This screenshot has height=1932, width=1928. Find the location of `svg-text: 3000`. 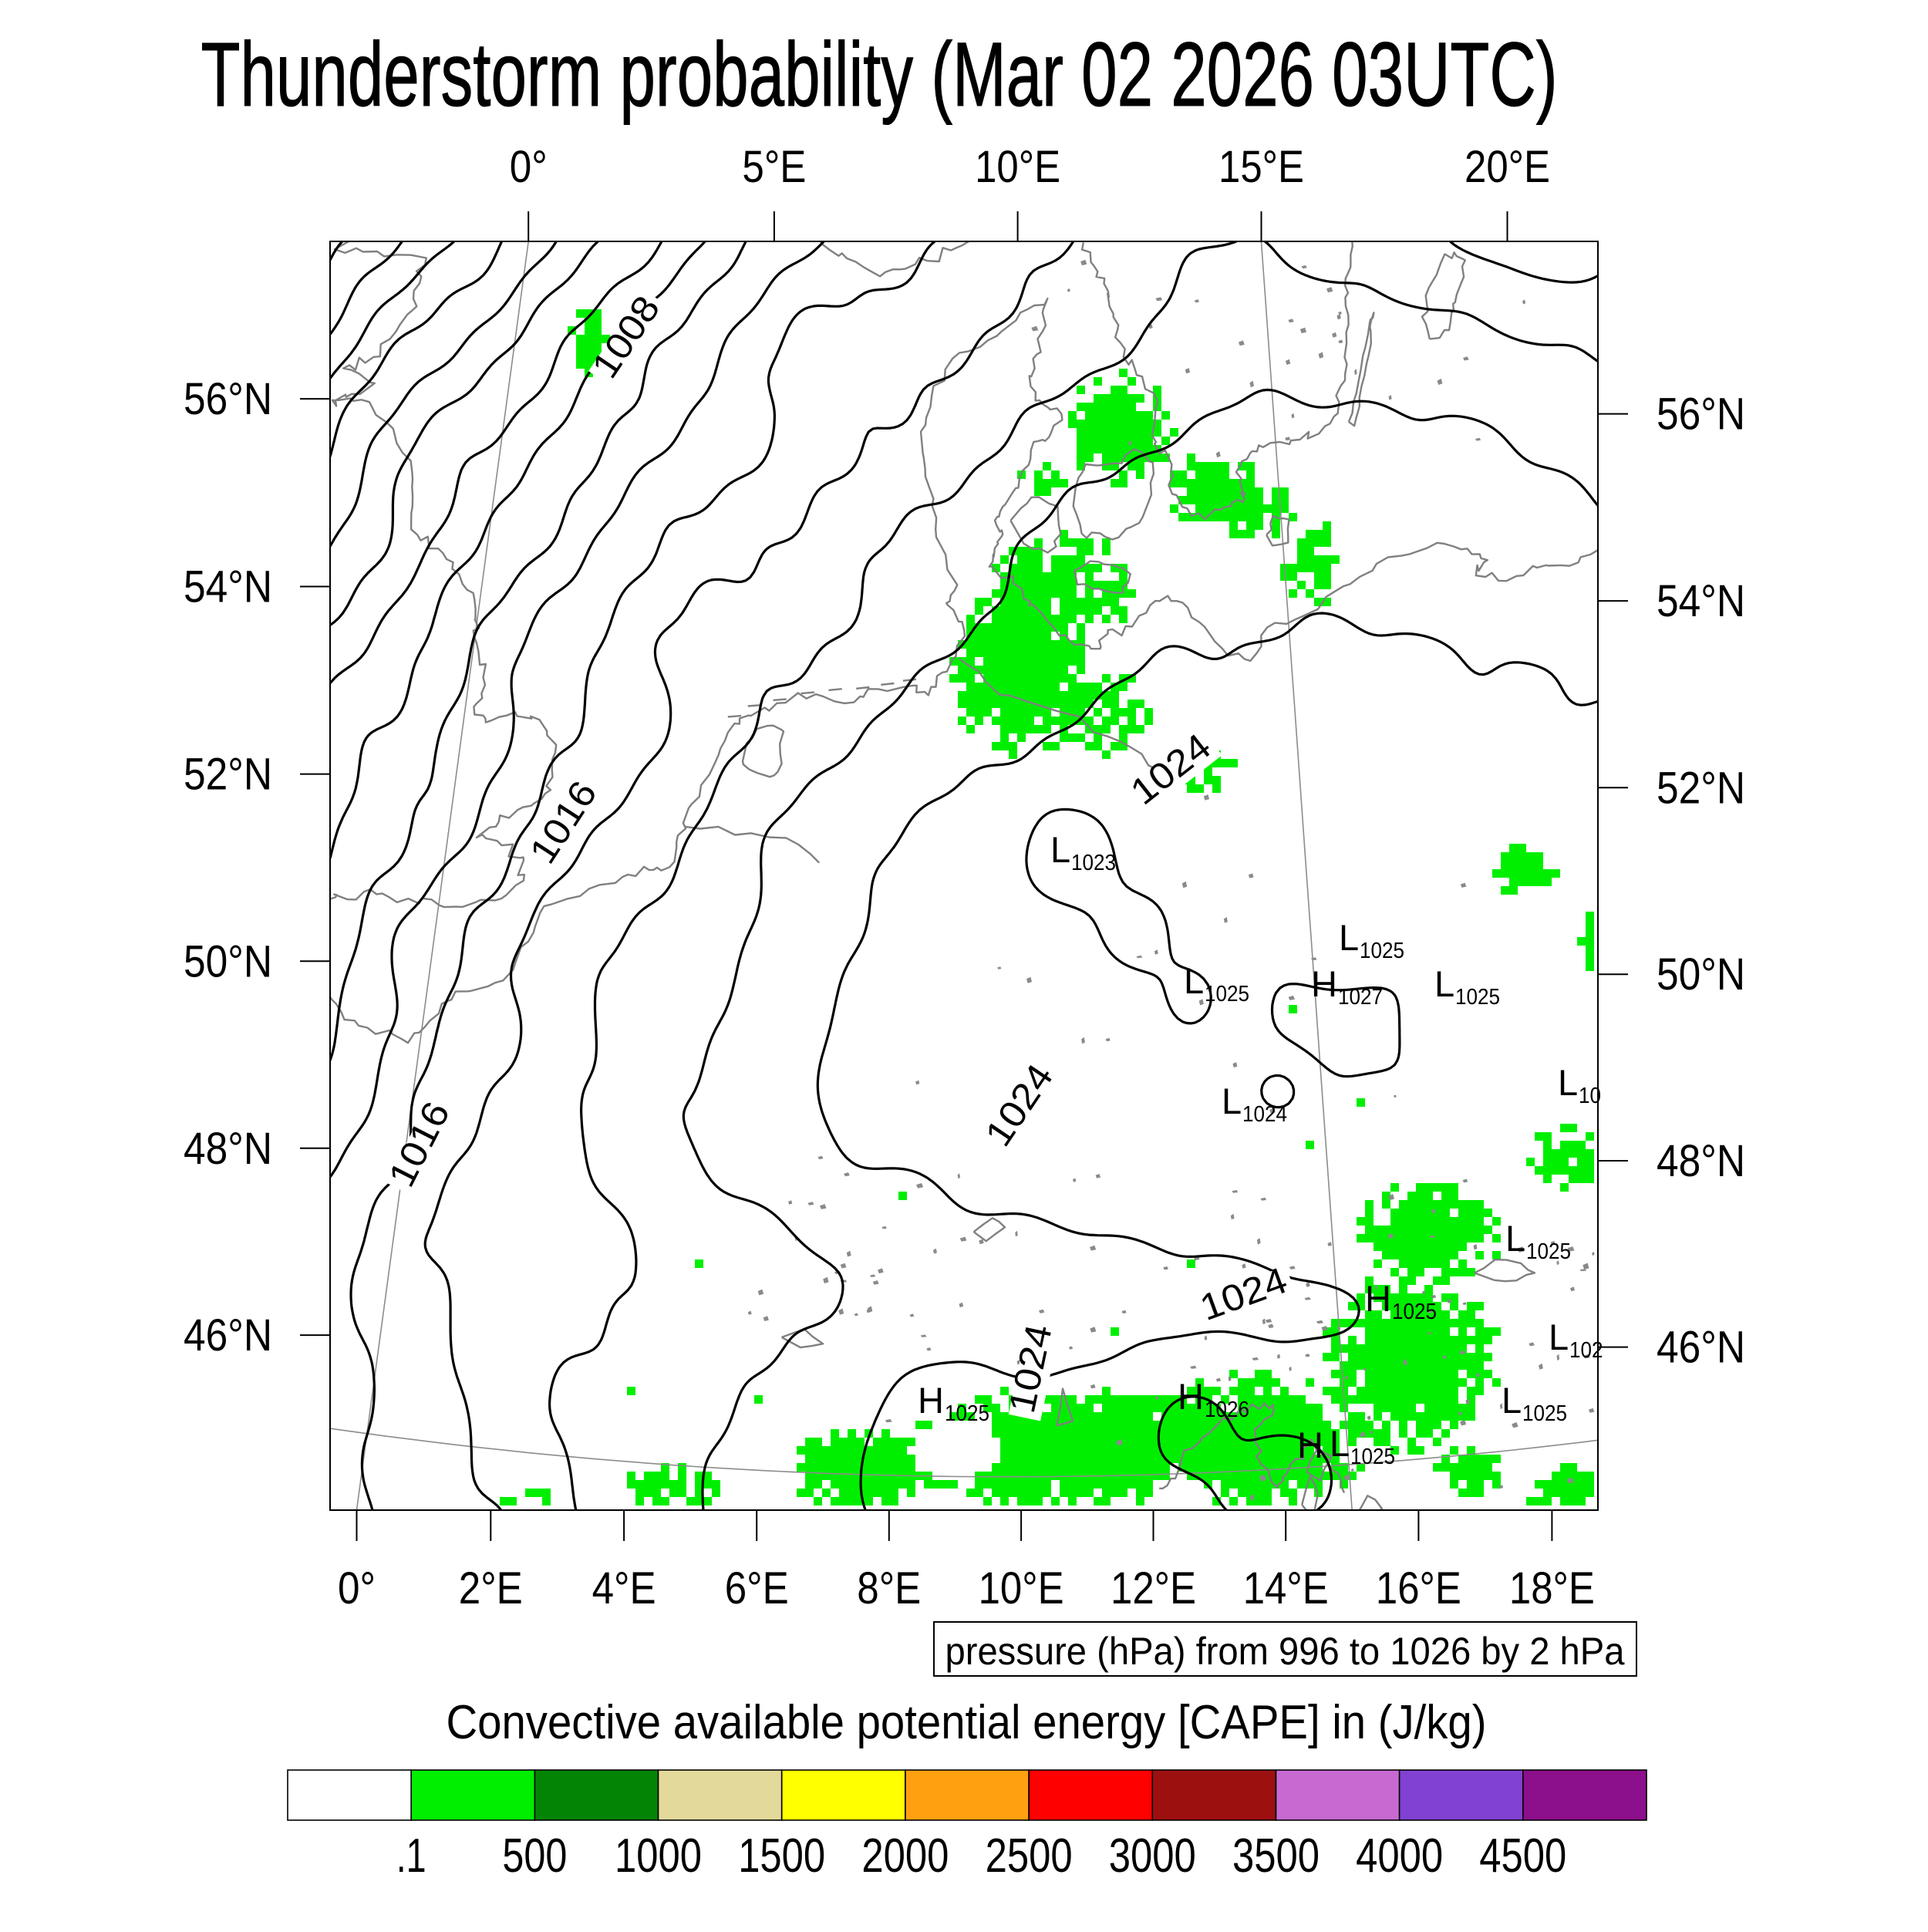

svg-text: 3000 is located at coordinates (1152, 1856).